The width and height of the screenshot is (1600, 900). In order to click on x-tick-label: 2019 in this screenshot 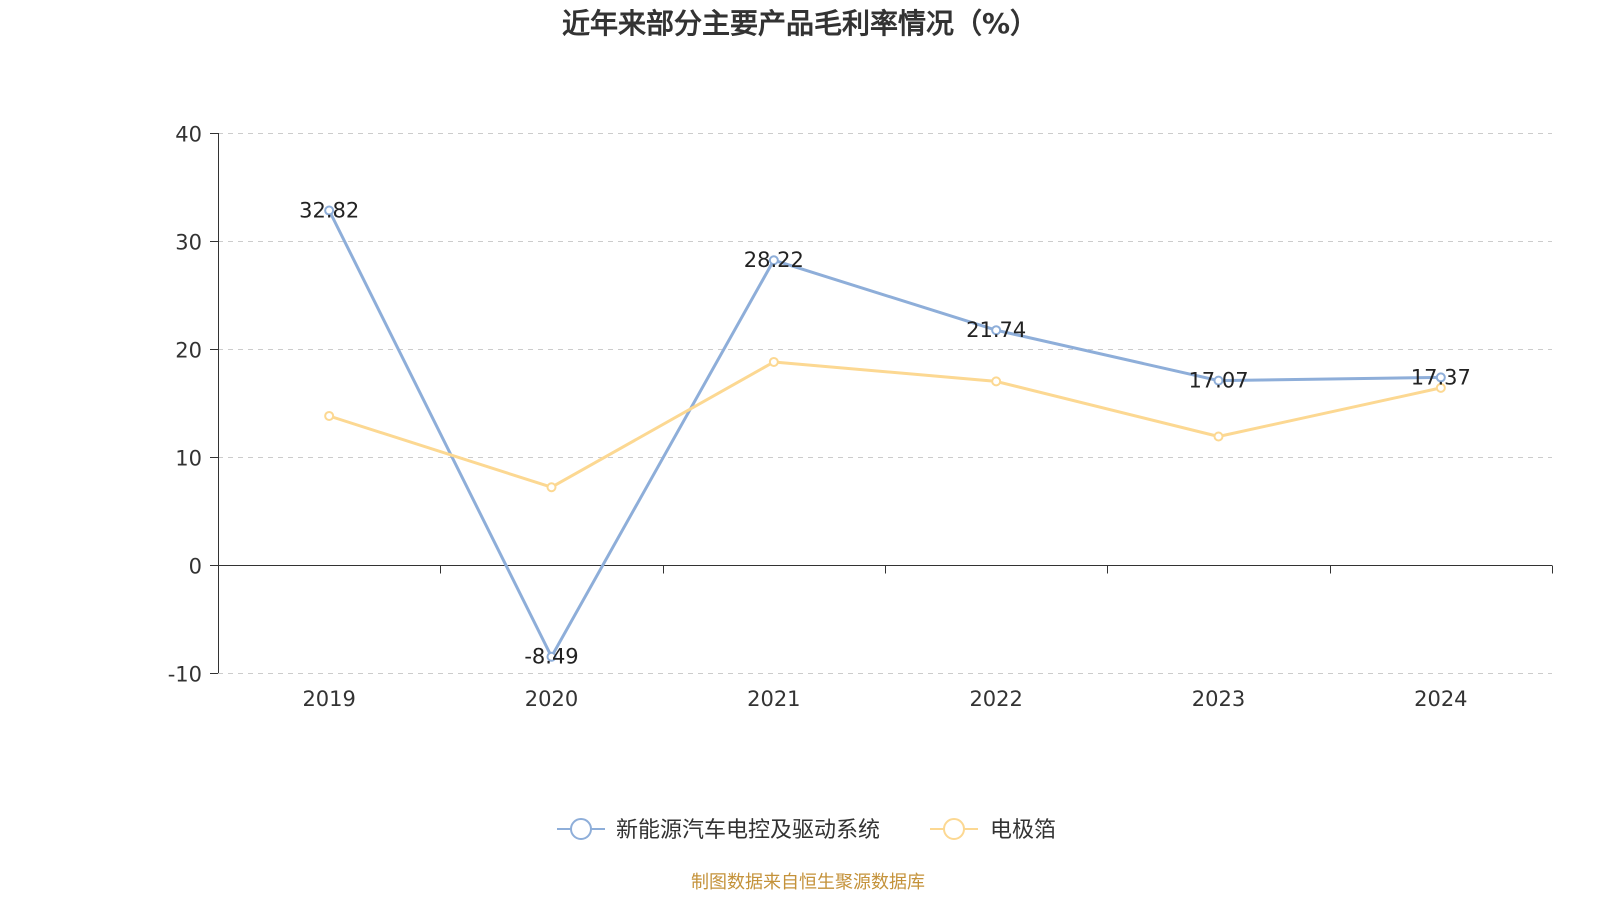, I will do `click(328, 699)`.